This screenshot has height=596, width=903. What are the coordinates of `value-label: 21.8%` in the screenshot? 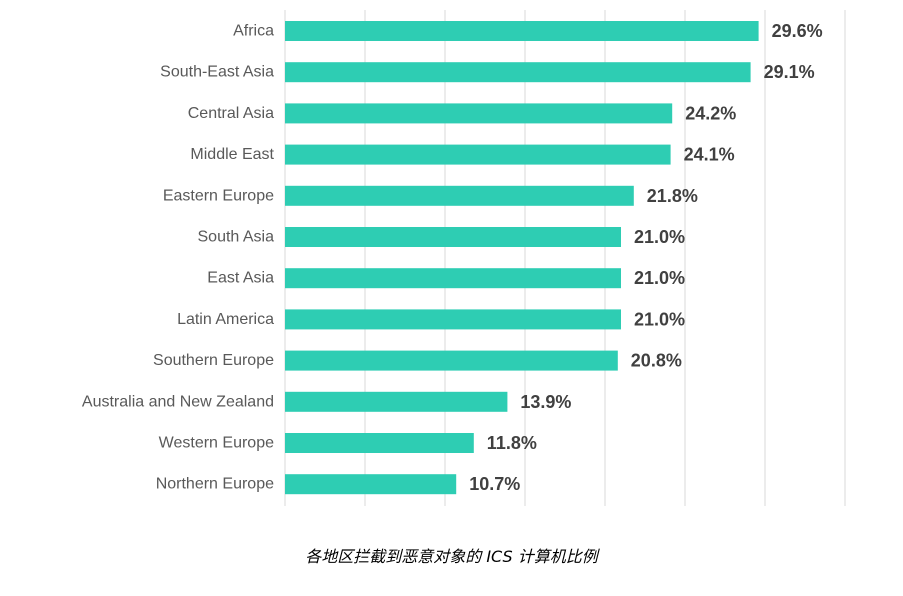 It's located at (672, 196).